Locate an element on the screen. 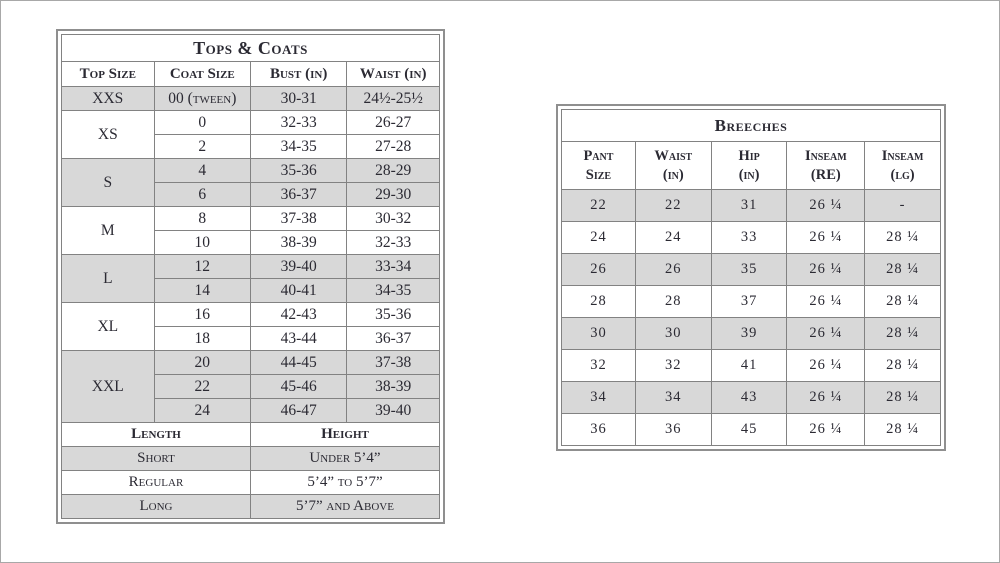 The image size is (1000, 563). height-cell: Under 5’4” is located at coordinates (345, 458).